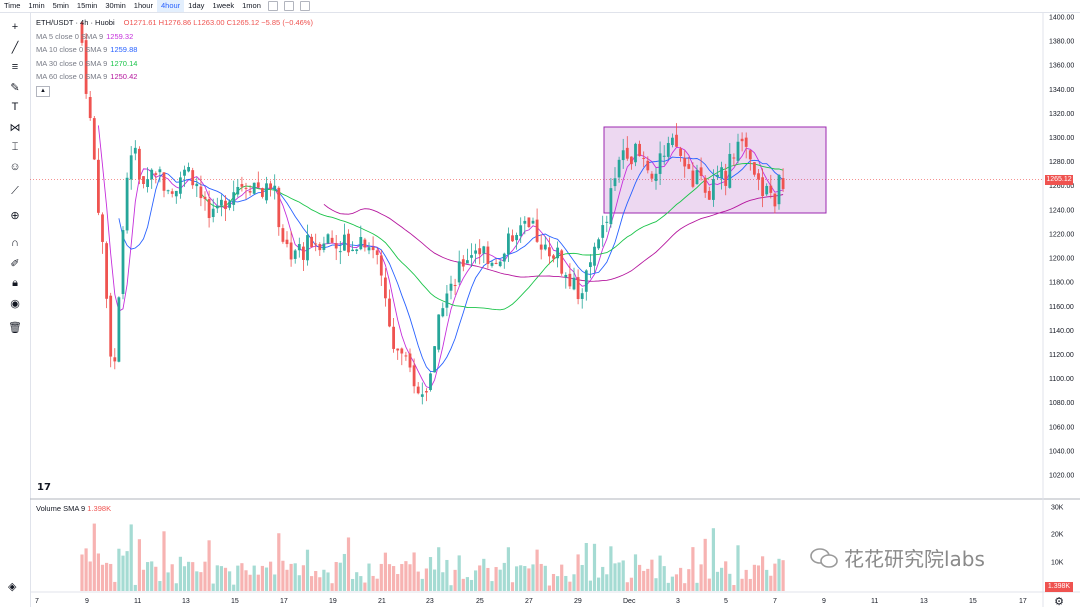  I want to click on horizontal-lines-icon: ≡, so click(15, 67).